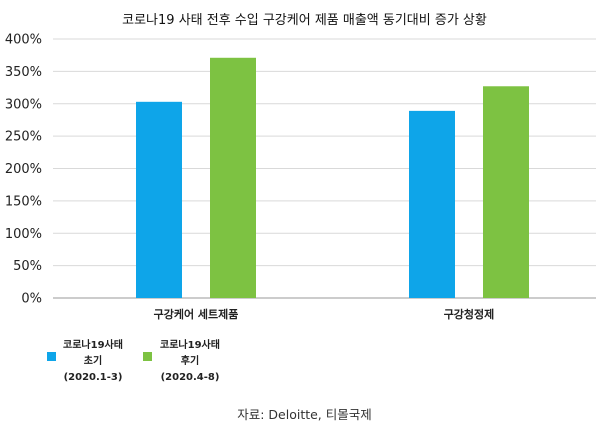  I want to click on legend-label-early-line-2: 초기, so click(93, 361).